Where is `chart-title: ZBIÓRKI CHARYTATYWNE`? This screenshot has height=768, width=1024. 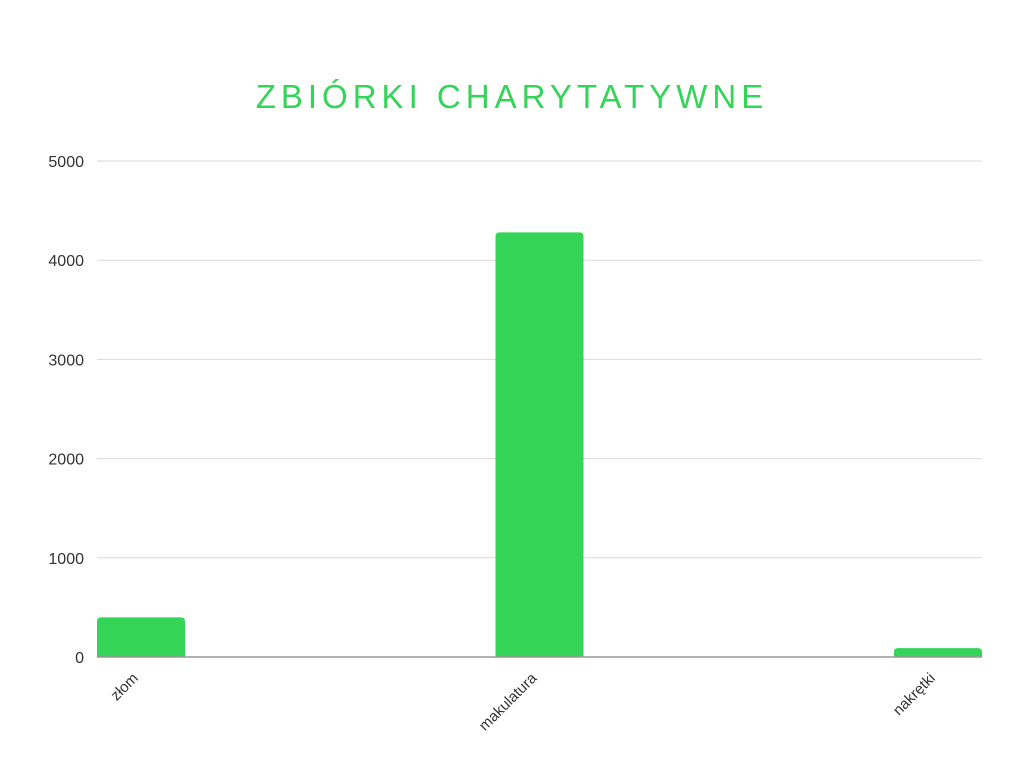 chart-title: ZBIÓRKI CHARYTATYWNE is located at coordinates (512, 96).